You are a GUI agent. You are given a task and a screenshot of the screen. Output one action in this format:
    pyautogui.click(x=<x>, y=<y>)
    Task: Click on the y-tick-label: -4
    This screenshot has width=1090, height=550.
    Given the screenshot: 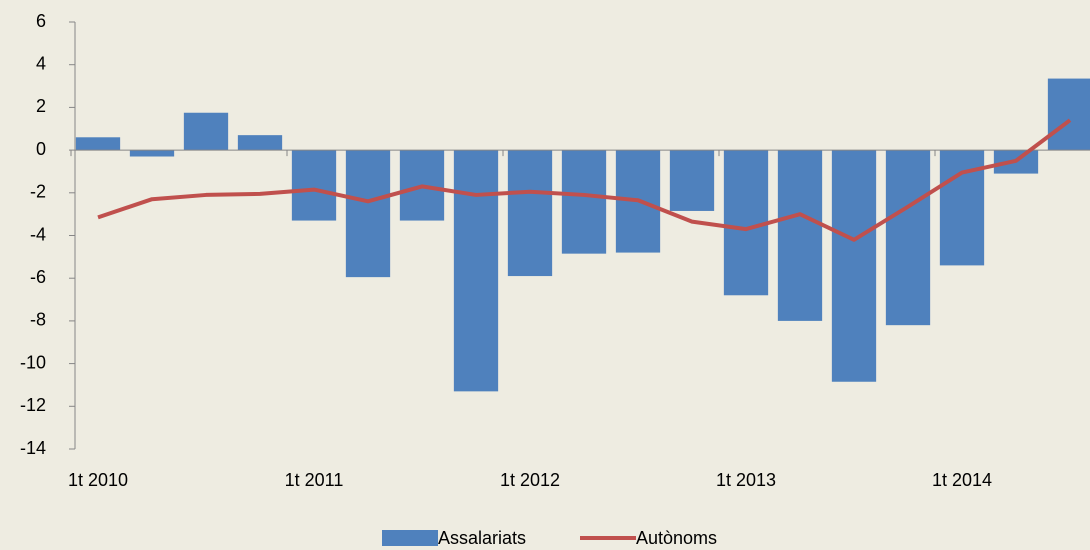 What is the action you would take?
    pyautogui.click(x=38, y=234)
    